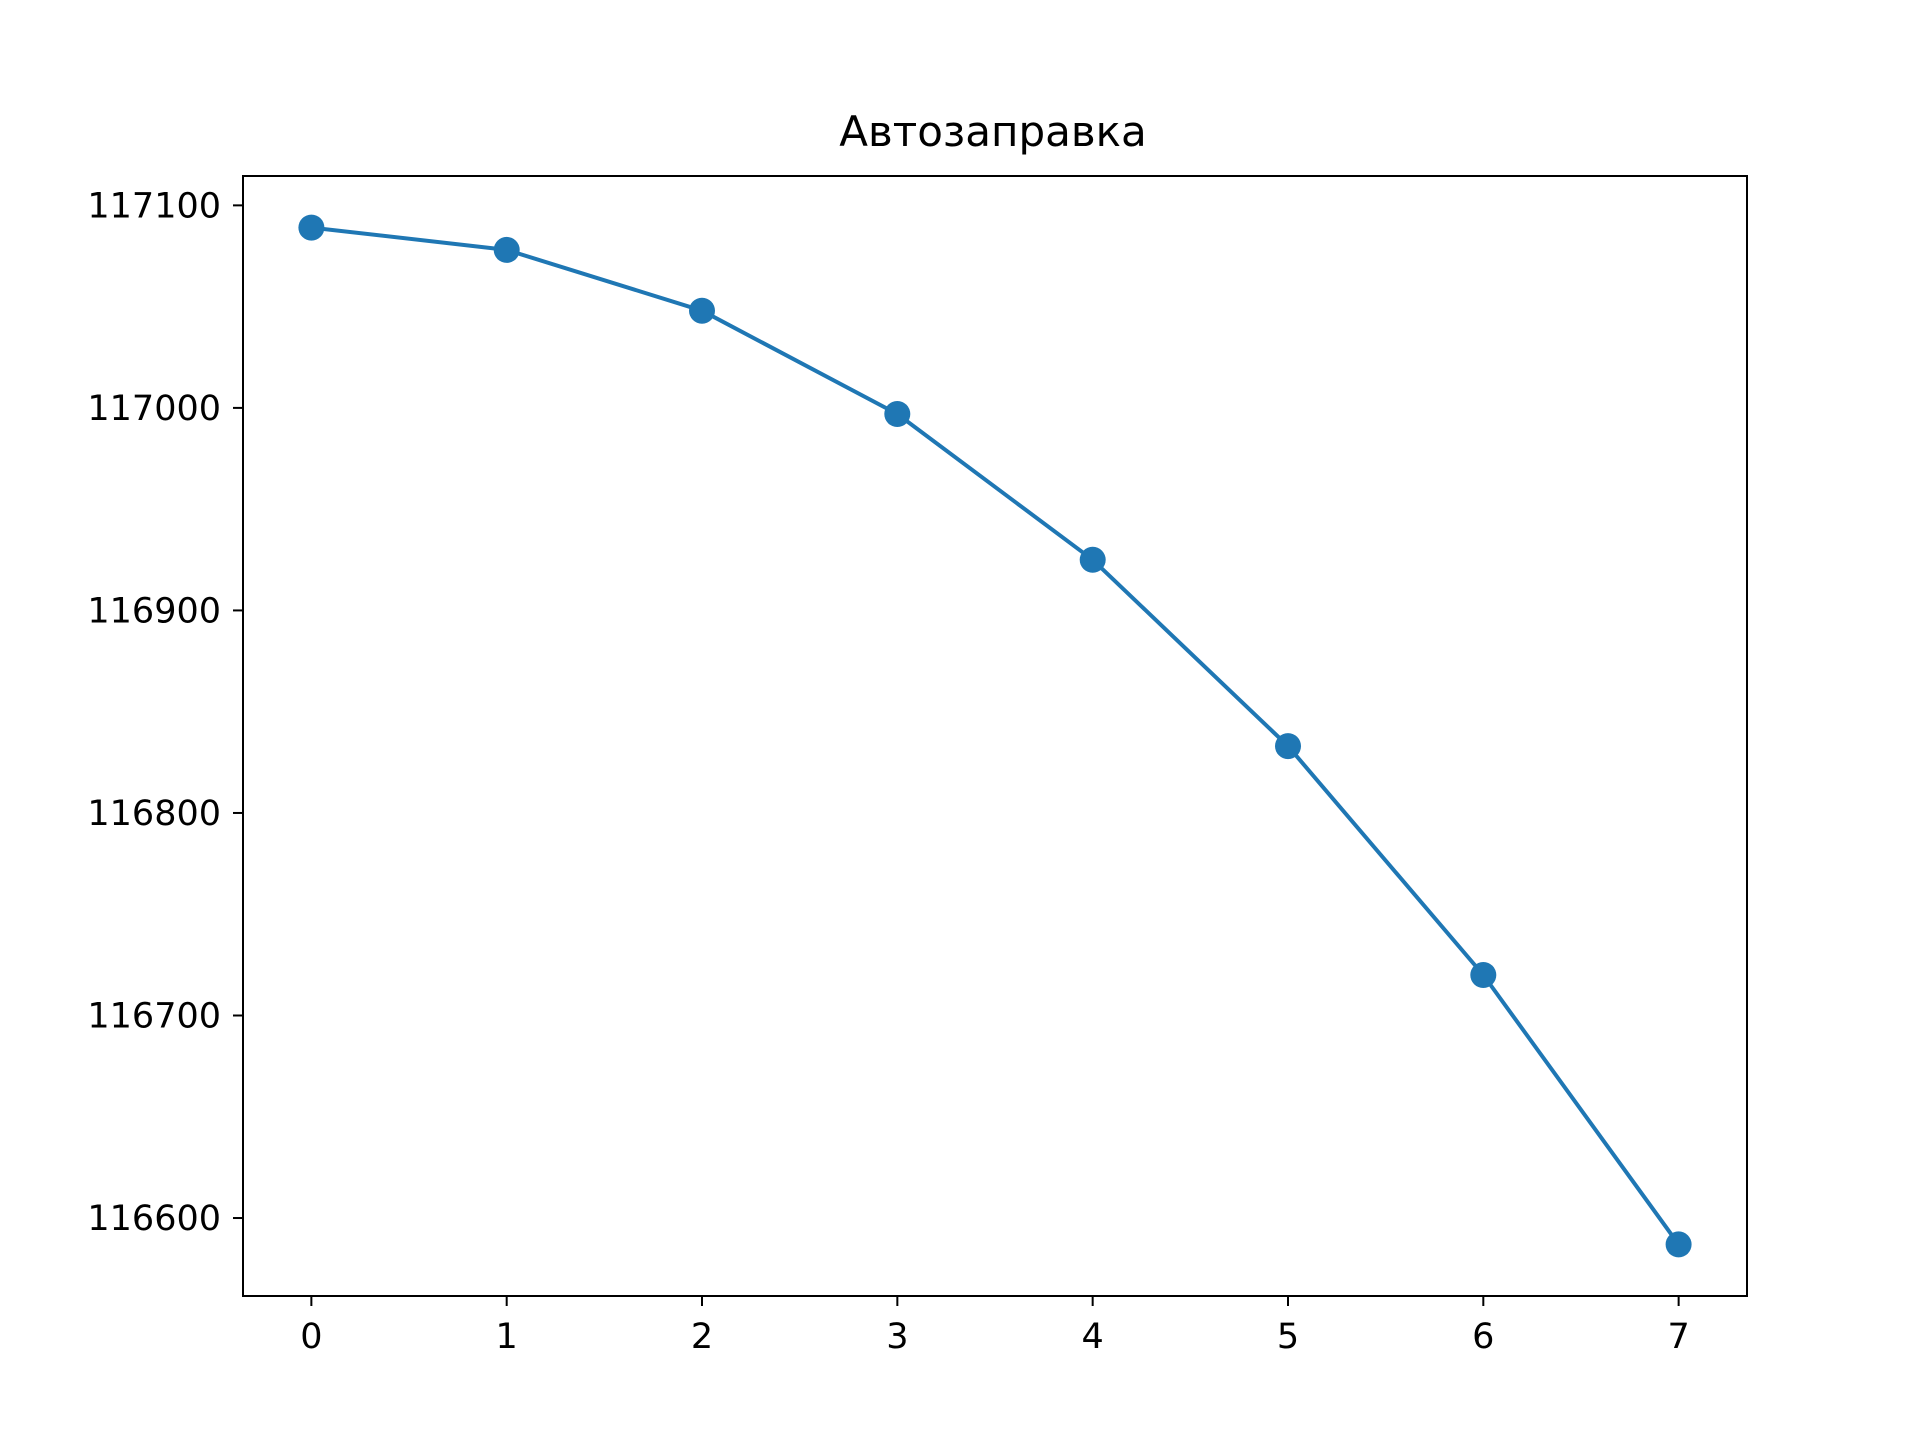 This screenshot has width=1920, height=1440. I want to click on x-tick-label: 3, so click(897, 1337).